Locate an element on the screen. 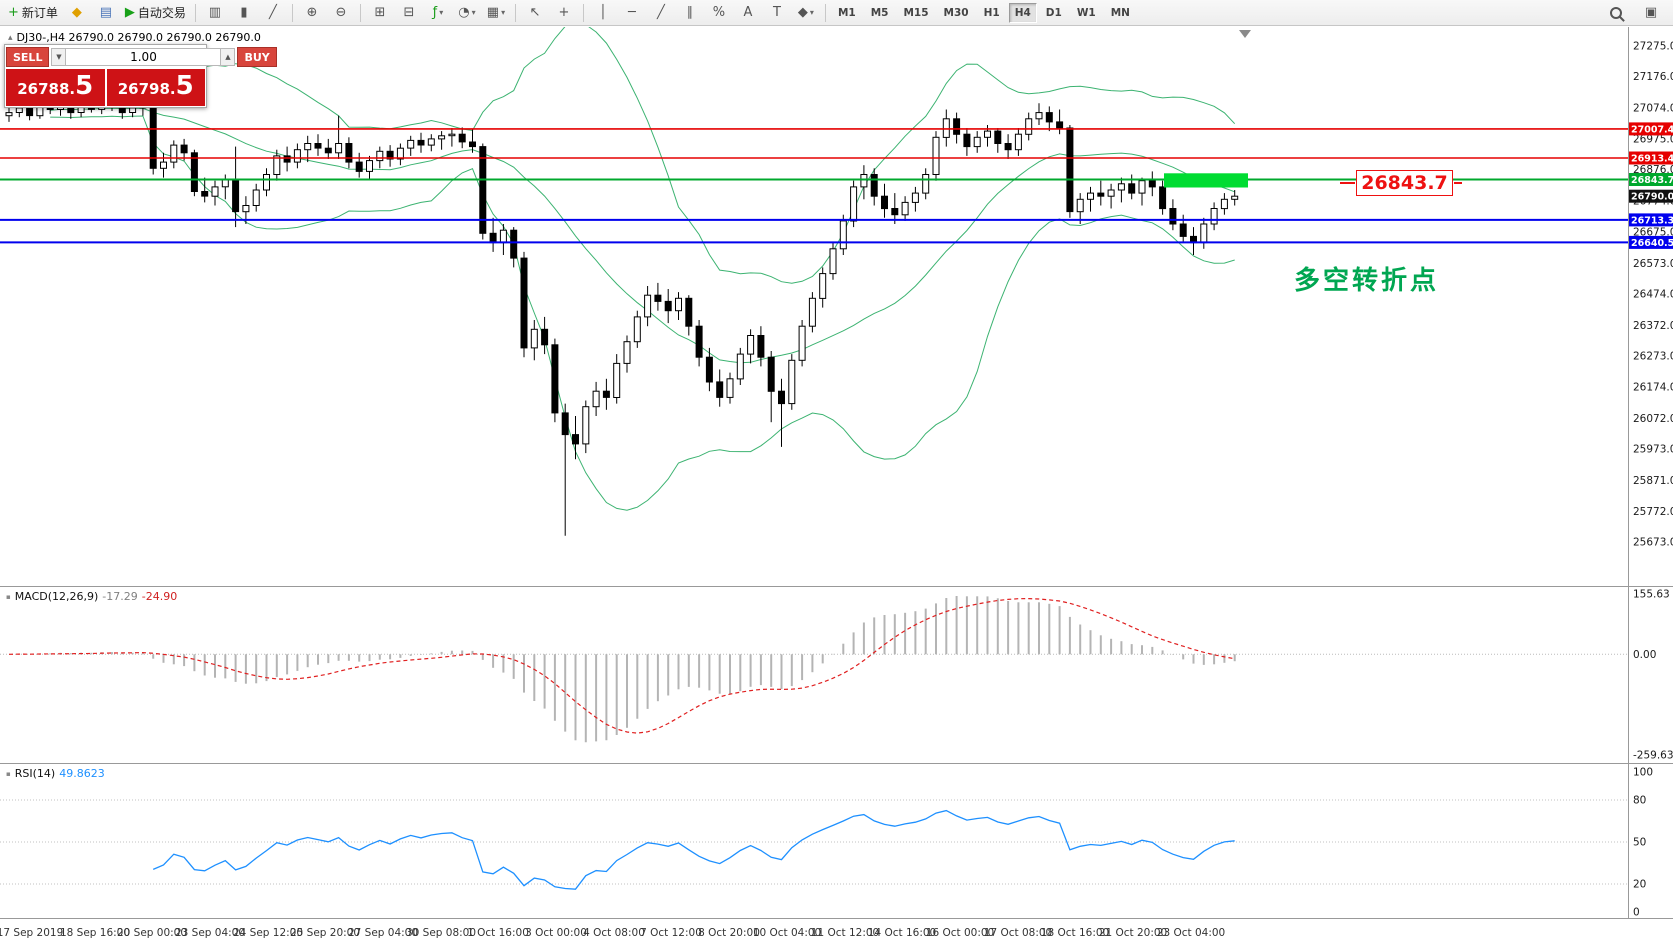 The width and height of the screenshot is (1673, 949). svg-text: 80 is located at coordinates (1639, 801).